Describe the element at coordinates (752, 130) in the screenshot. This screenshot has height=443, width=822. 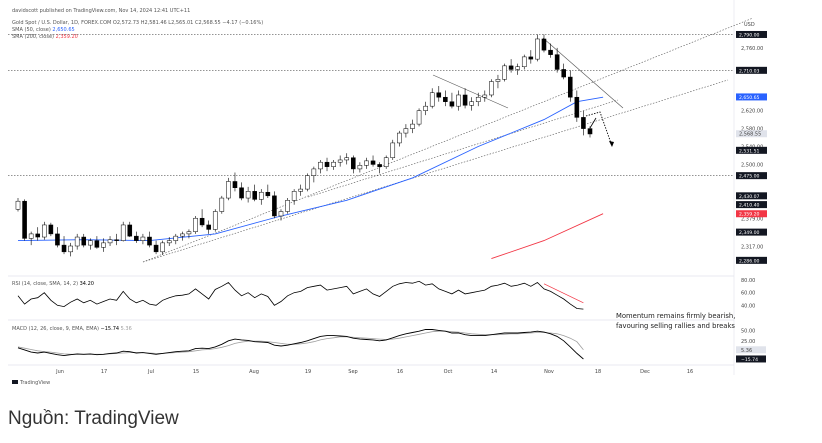
I see `price-tick-label: 2,580.00` at that location.